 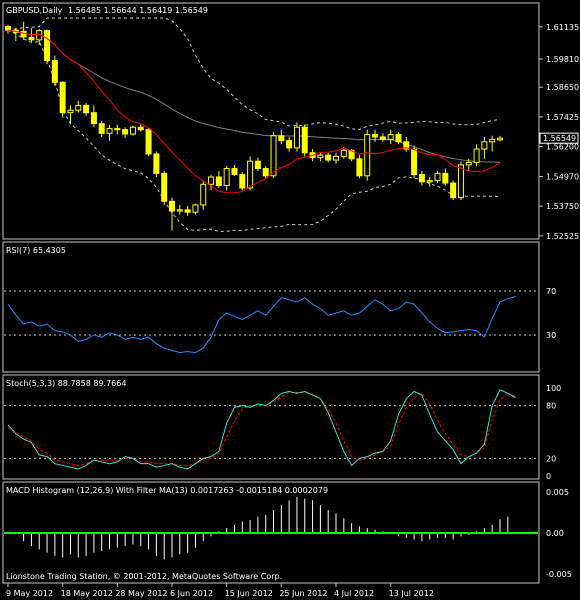 What do you see at coordinates (261, 325) in the screenshot?
I see `rsi-line` at bounding box center [261, 325].